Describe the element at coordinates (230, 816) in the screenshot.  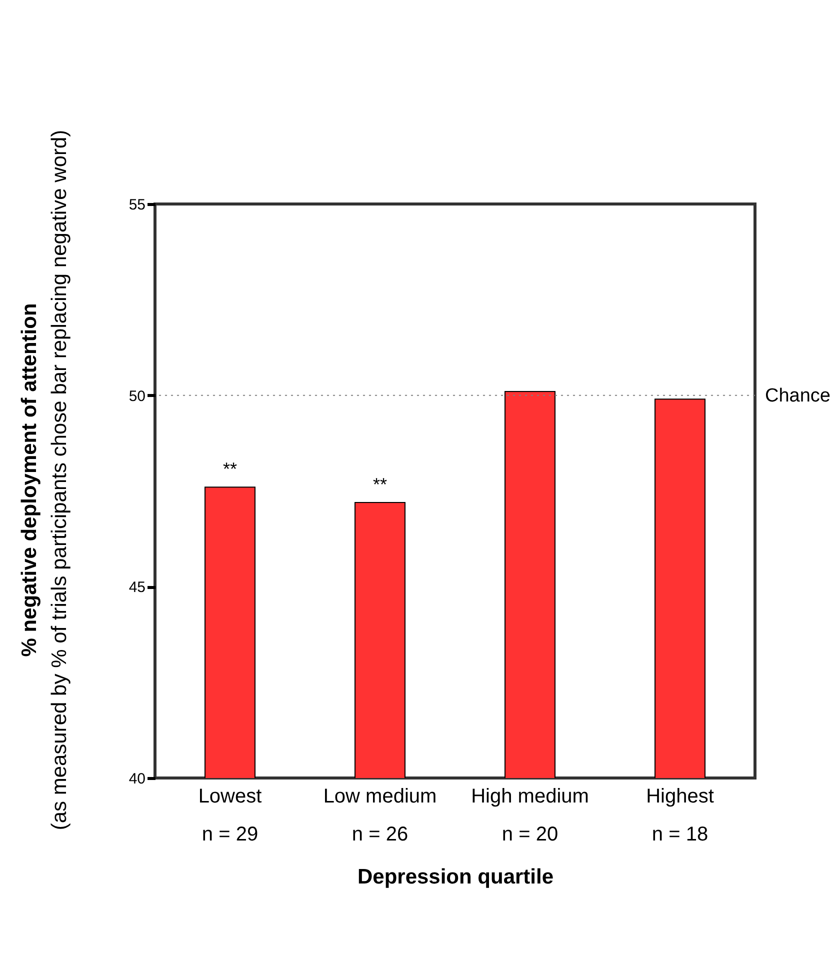
I see `x-tick-label: Lowest n = 29` at that location.